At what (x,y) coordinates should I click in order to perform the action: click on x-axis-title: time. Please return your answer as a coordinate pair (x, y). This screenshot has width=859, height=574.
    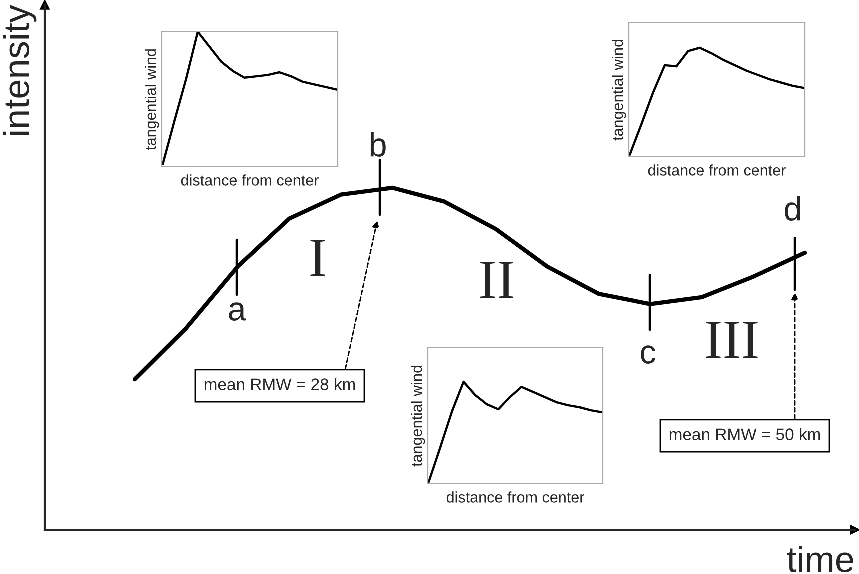
    Looking at the image, I should click on (820, 559).